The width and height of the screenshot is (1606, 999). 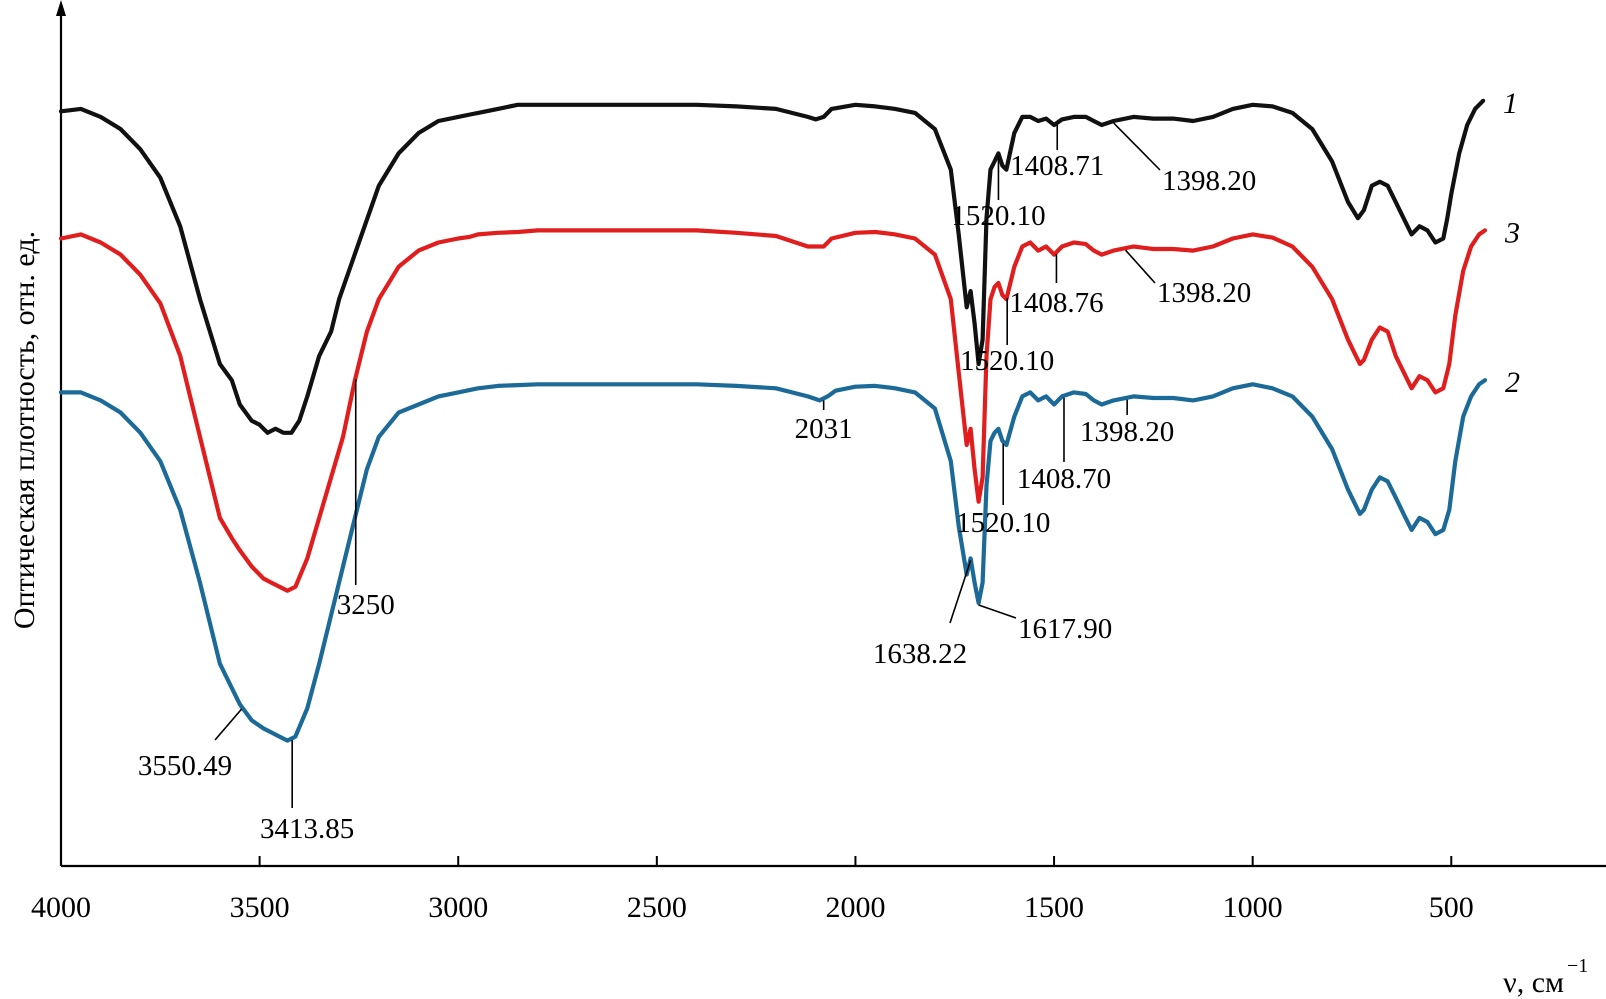 I want to click on peak-label-3: 1408.76, so click(x=1056, y=303).